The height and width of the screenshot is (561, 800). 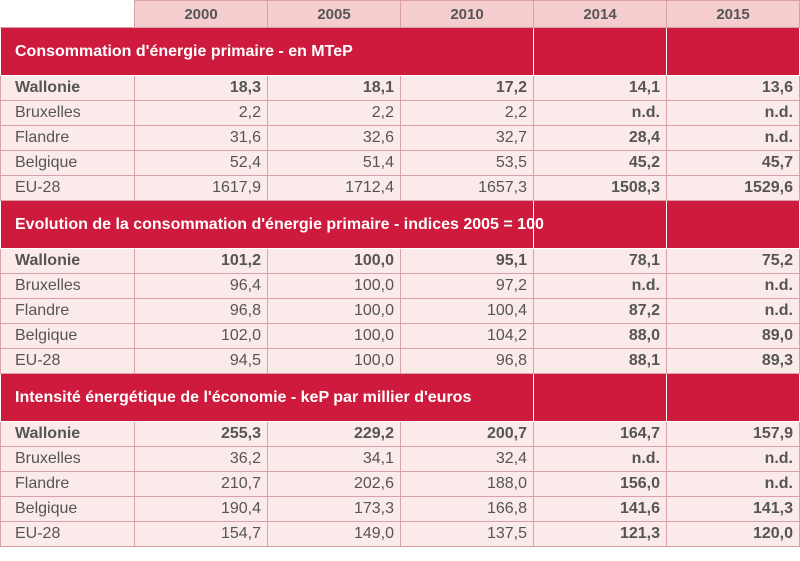 I want to click on table-cell: 89,0, so click(x=733, y=336).